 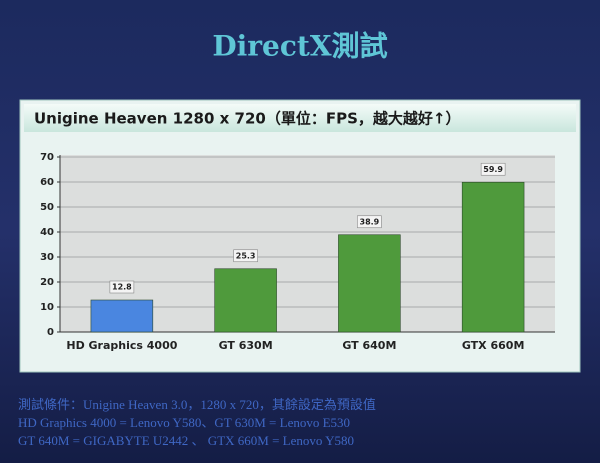 I want to click on y-tick-label: 60, so click(x=47, y=182).